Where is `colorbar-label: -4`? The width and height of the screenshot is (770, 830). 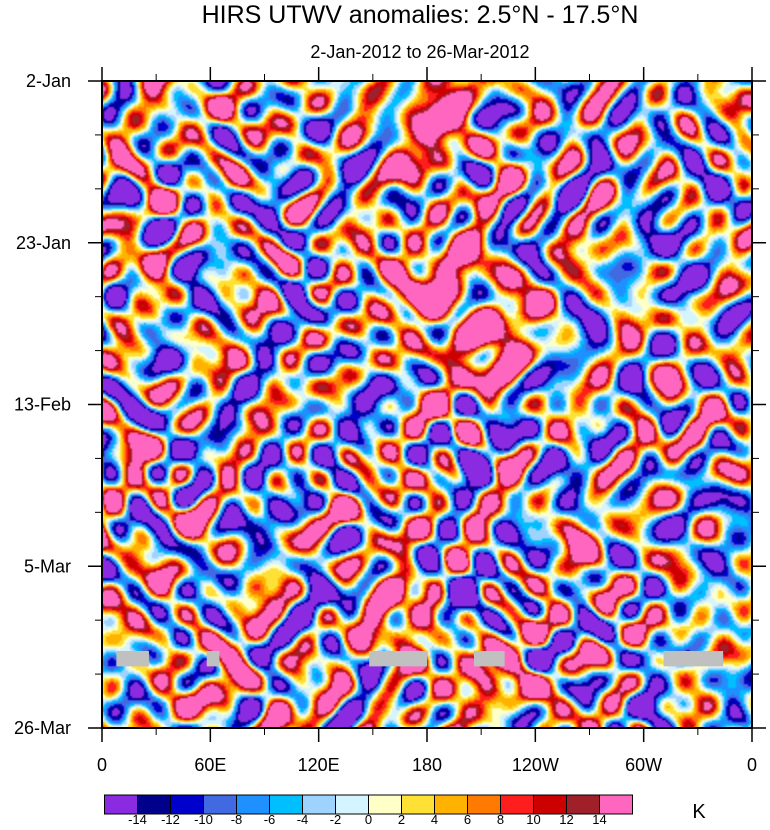 colorbar-label: -4 is located at coordinates (303, 819).